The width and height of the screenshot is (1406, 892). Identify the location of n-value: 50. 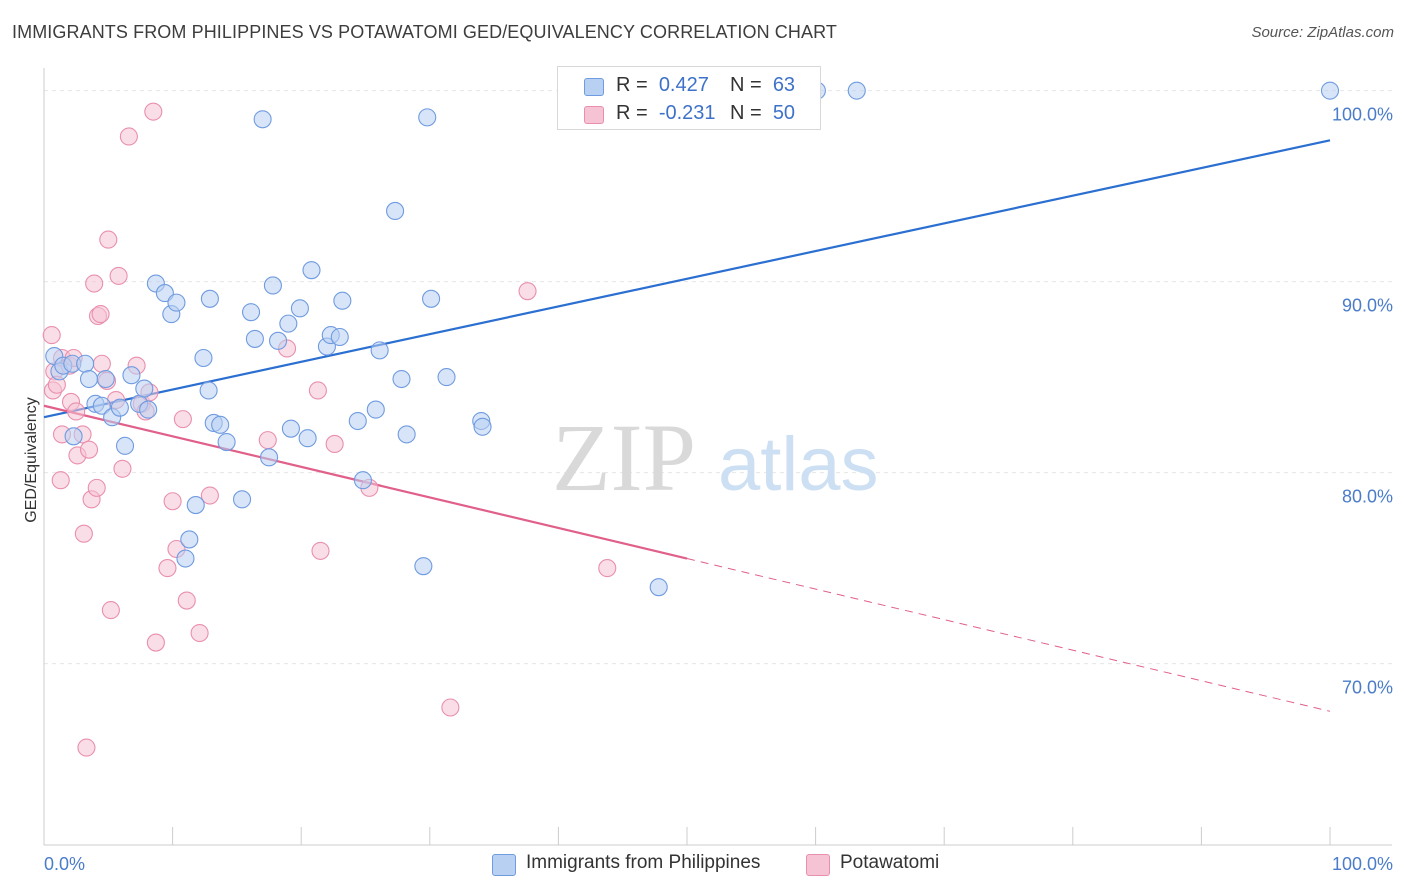
(784, 113).